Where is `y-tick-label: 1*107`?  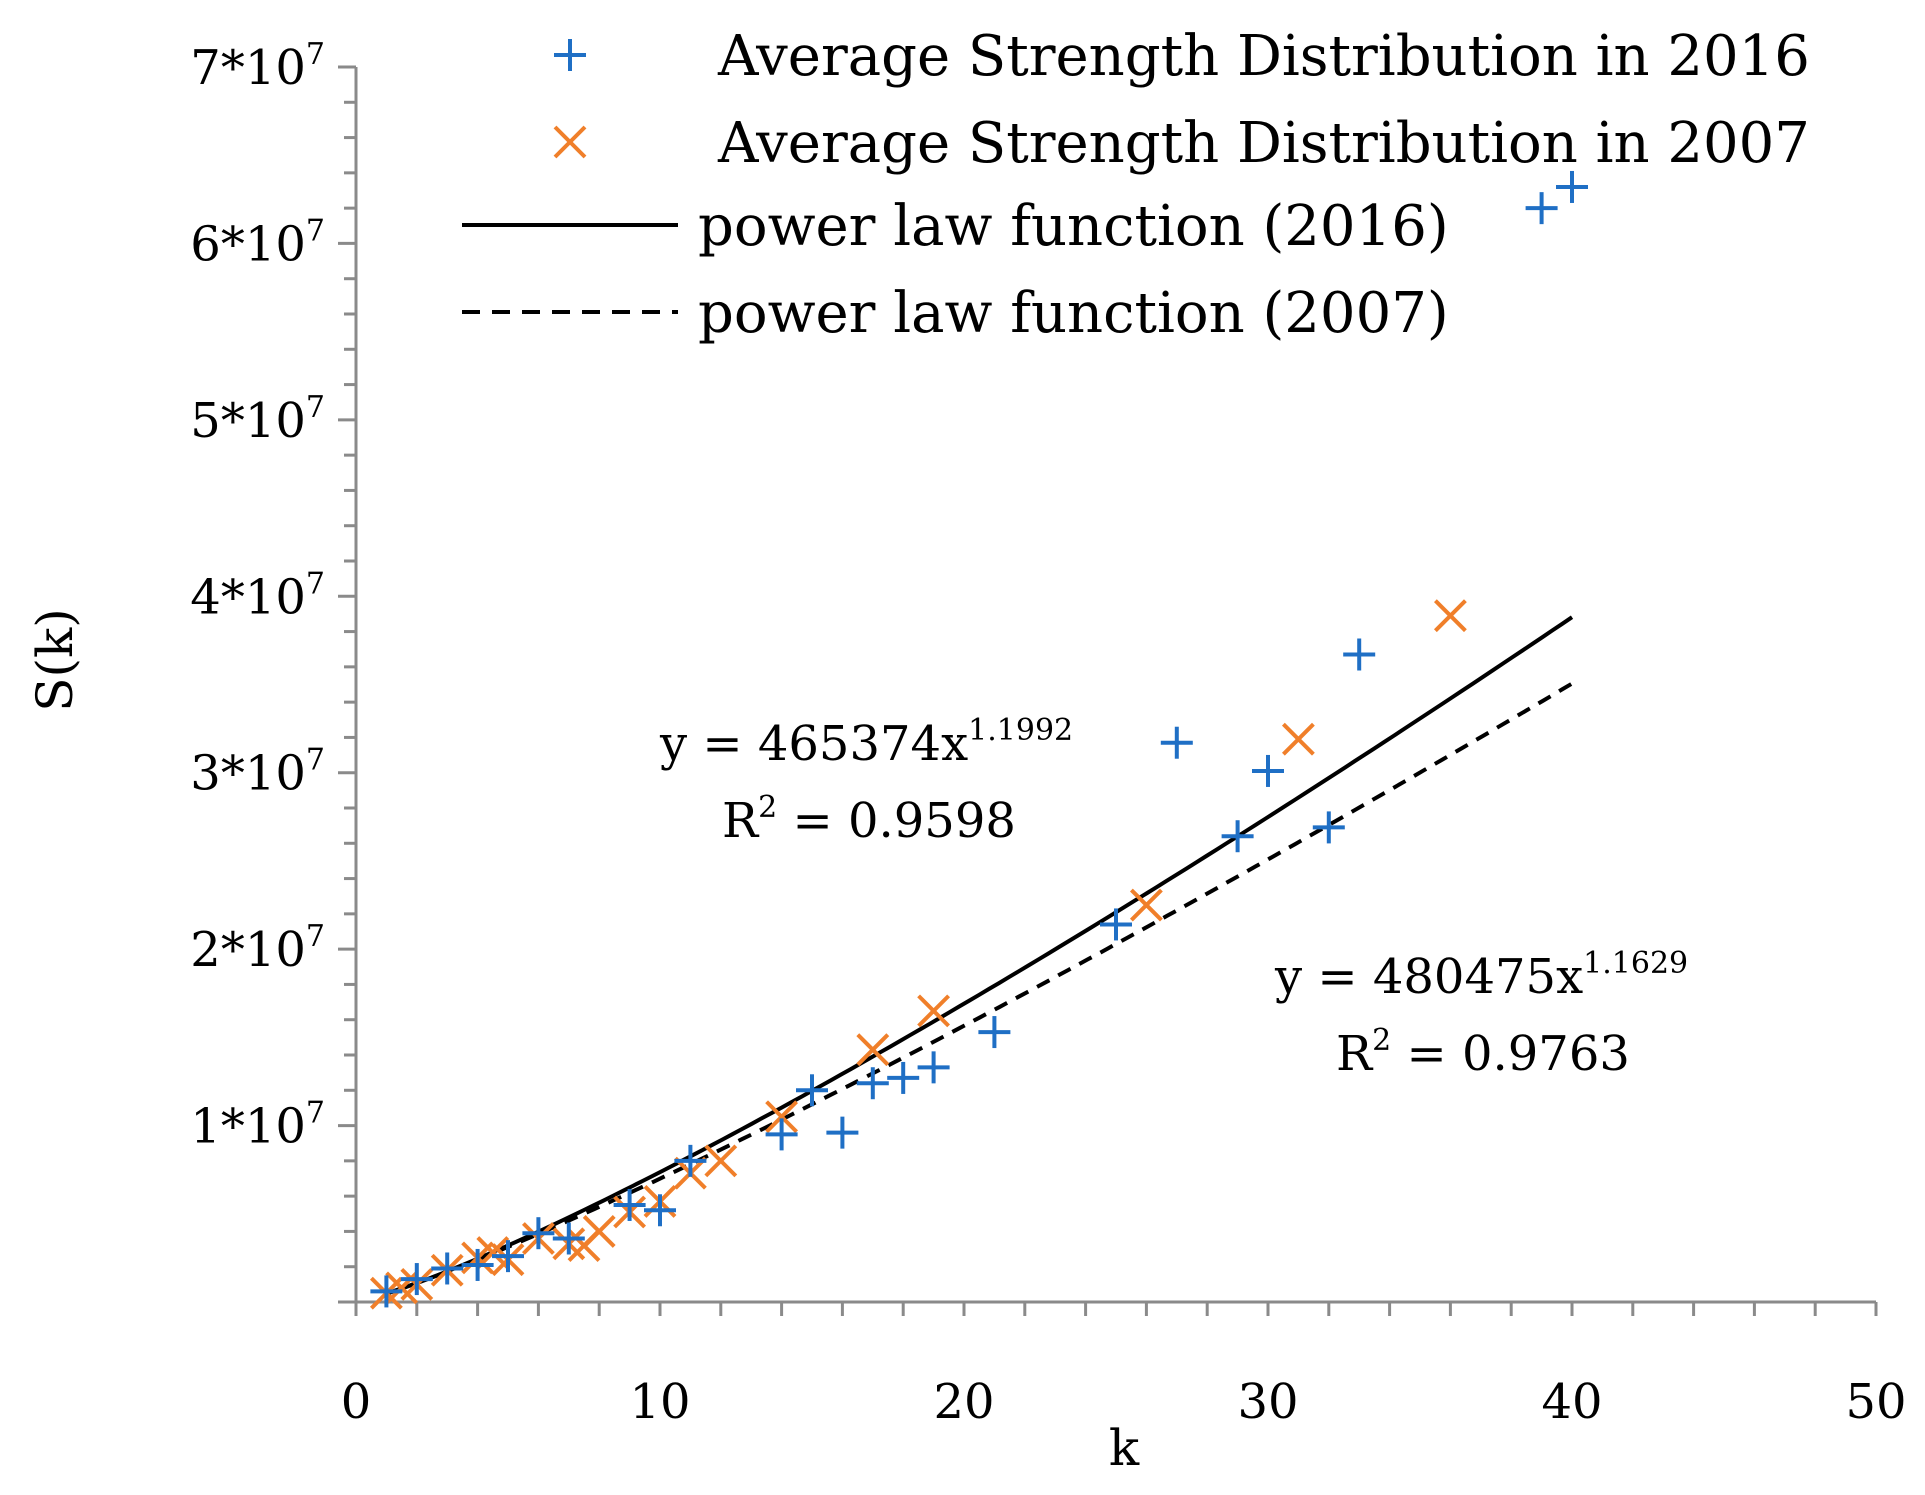 y-tick-label: 1*107 is located at coordinates (257, 1125).